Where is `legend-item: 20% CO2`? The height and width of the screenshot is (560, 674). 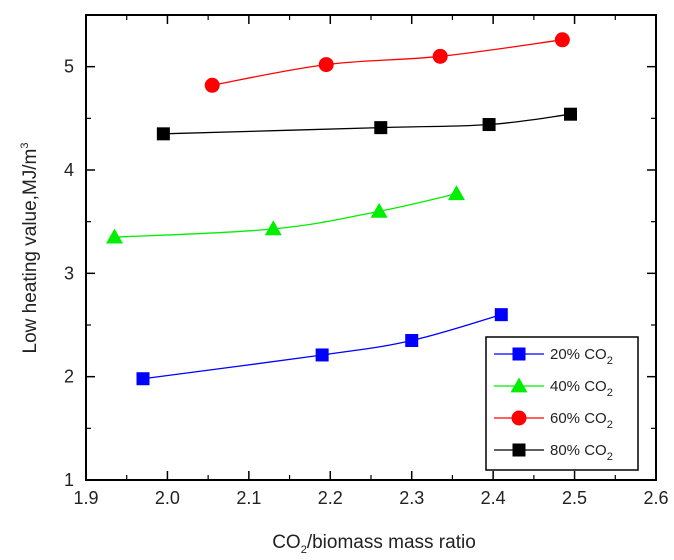
legend-item: 20% CO2 is located at coordinates (553, 356).